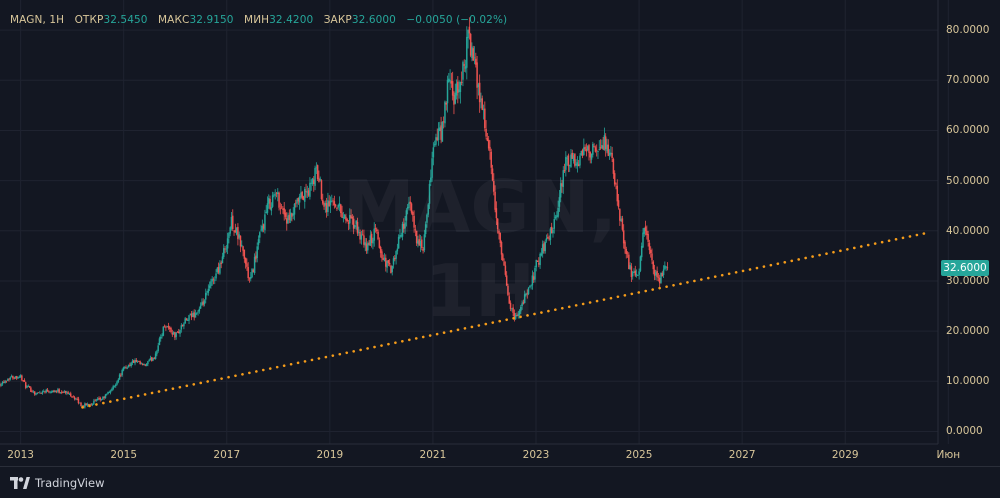 The image size is (1000, 498). I want to click on open-label: ОТКР, so click(89, 20).